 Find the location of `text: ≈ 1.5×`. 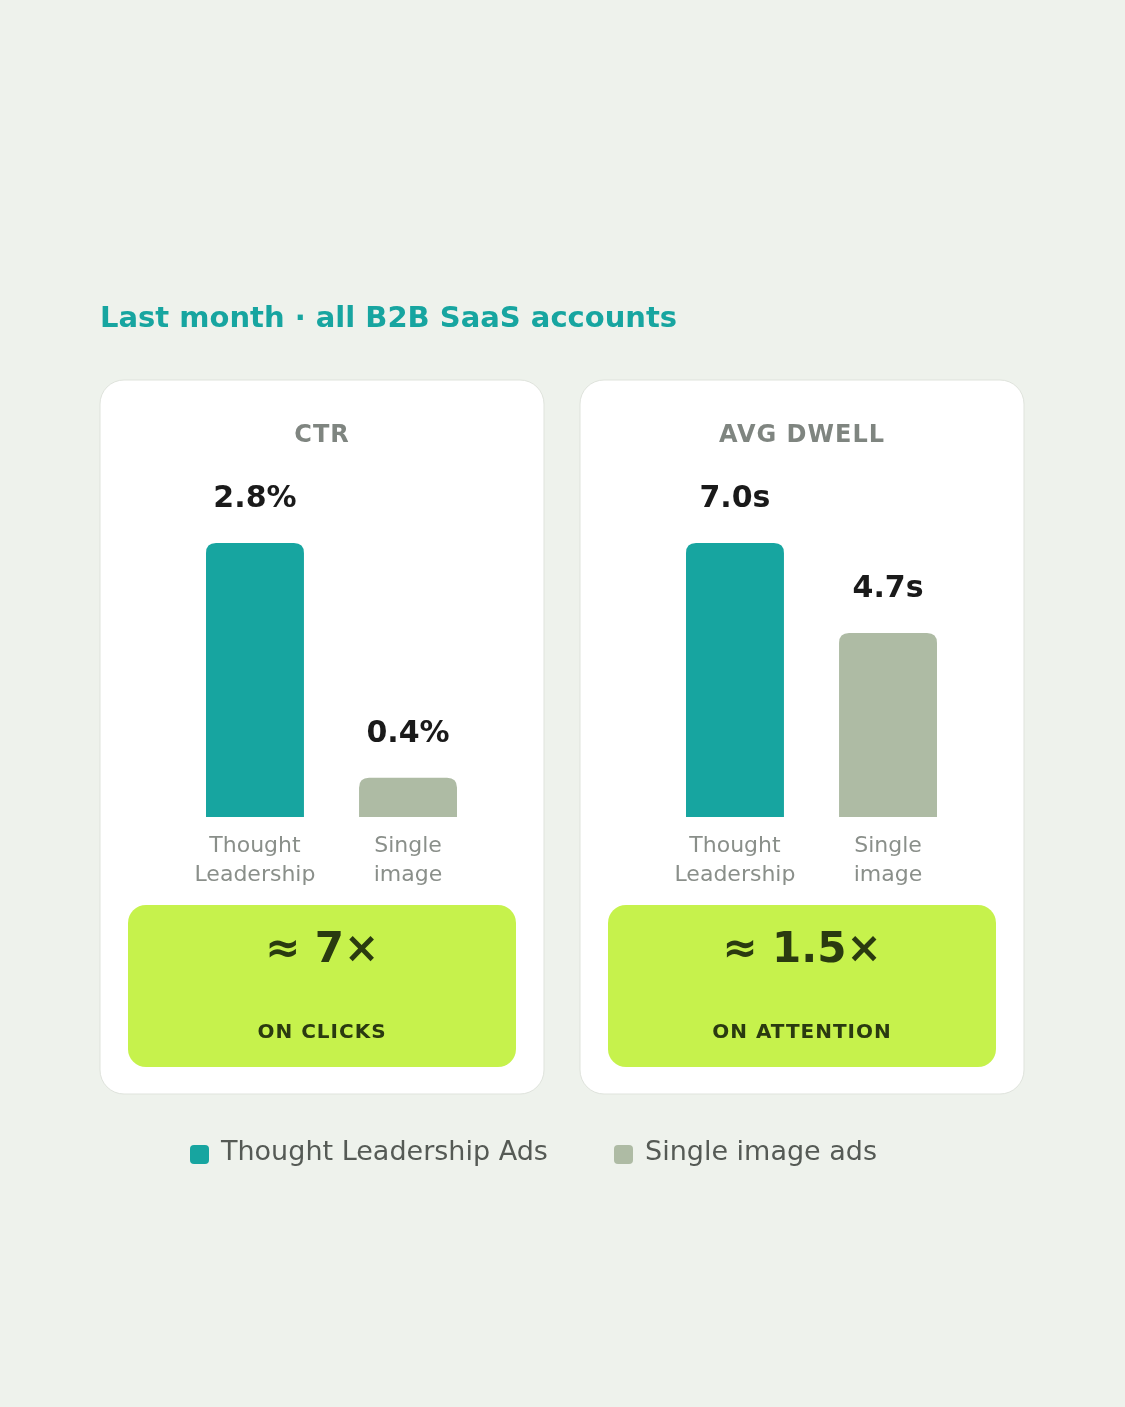

text: ≈ 1.5× is located at coordinates (802, 947).